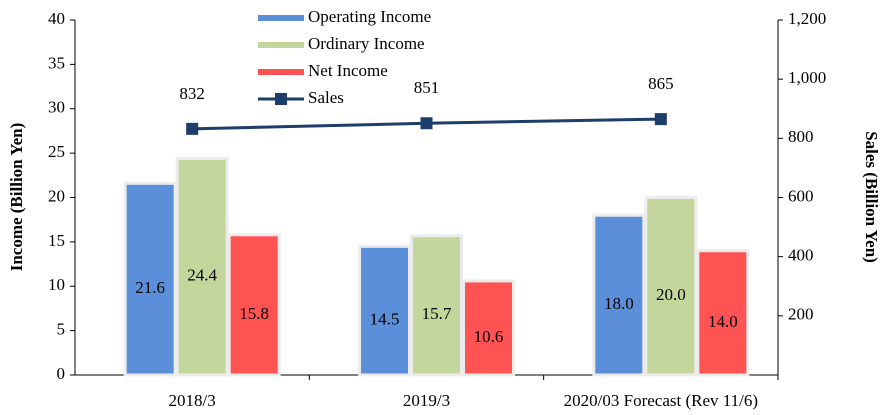 Image resolution: width=891 pixels, height=415 pixels. Describe the element at coordinates (150, 287) in the screenshot. I see `bar-value-label: 21.6` at that location.